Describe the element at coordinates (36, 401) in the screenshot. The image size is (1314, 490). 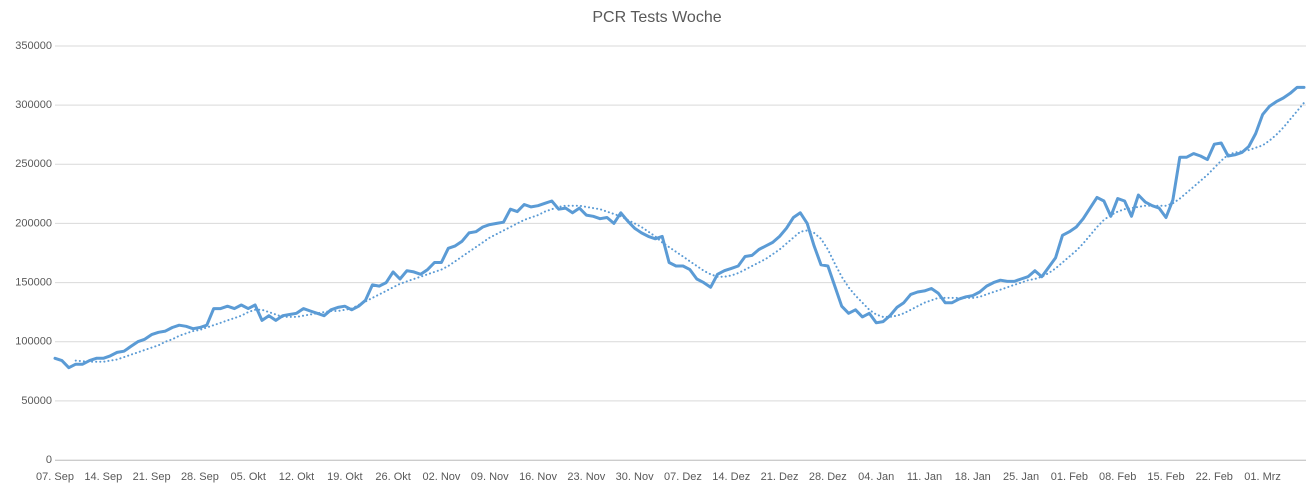
I see `y-tick-label: 50000` at that location.